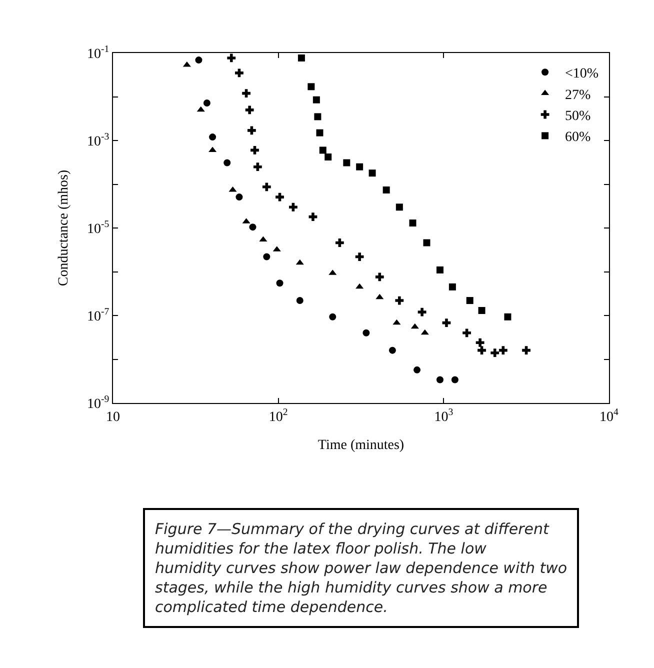 The height and width of the screenshot is (668, 654). Describe the element at coordinates (98, 315) in the screenshot. I see `y-tick-label: 10$^{-7}$` at that location.